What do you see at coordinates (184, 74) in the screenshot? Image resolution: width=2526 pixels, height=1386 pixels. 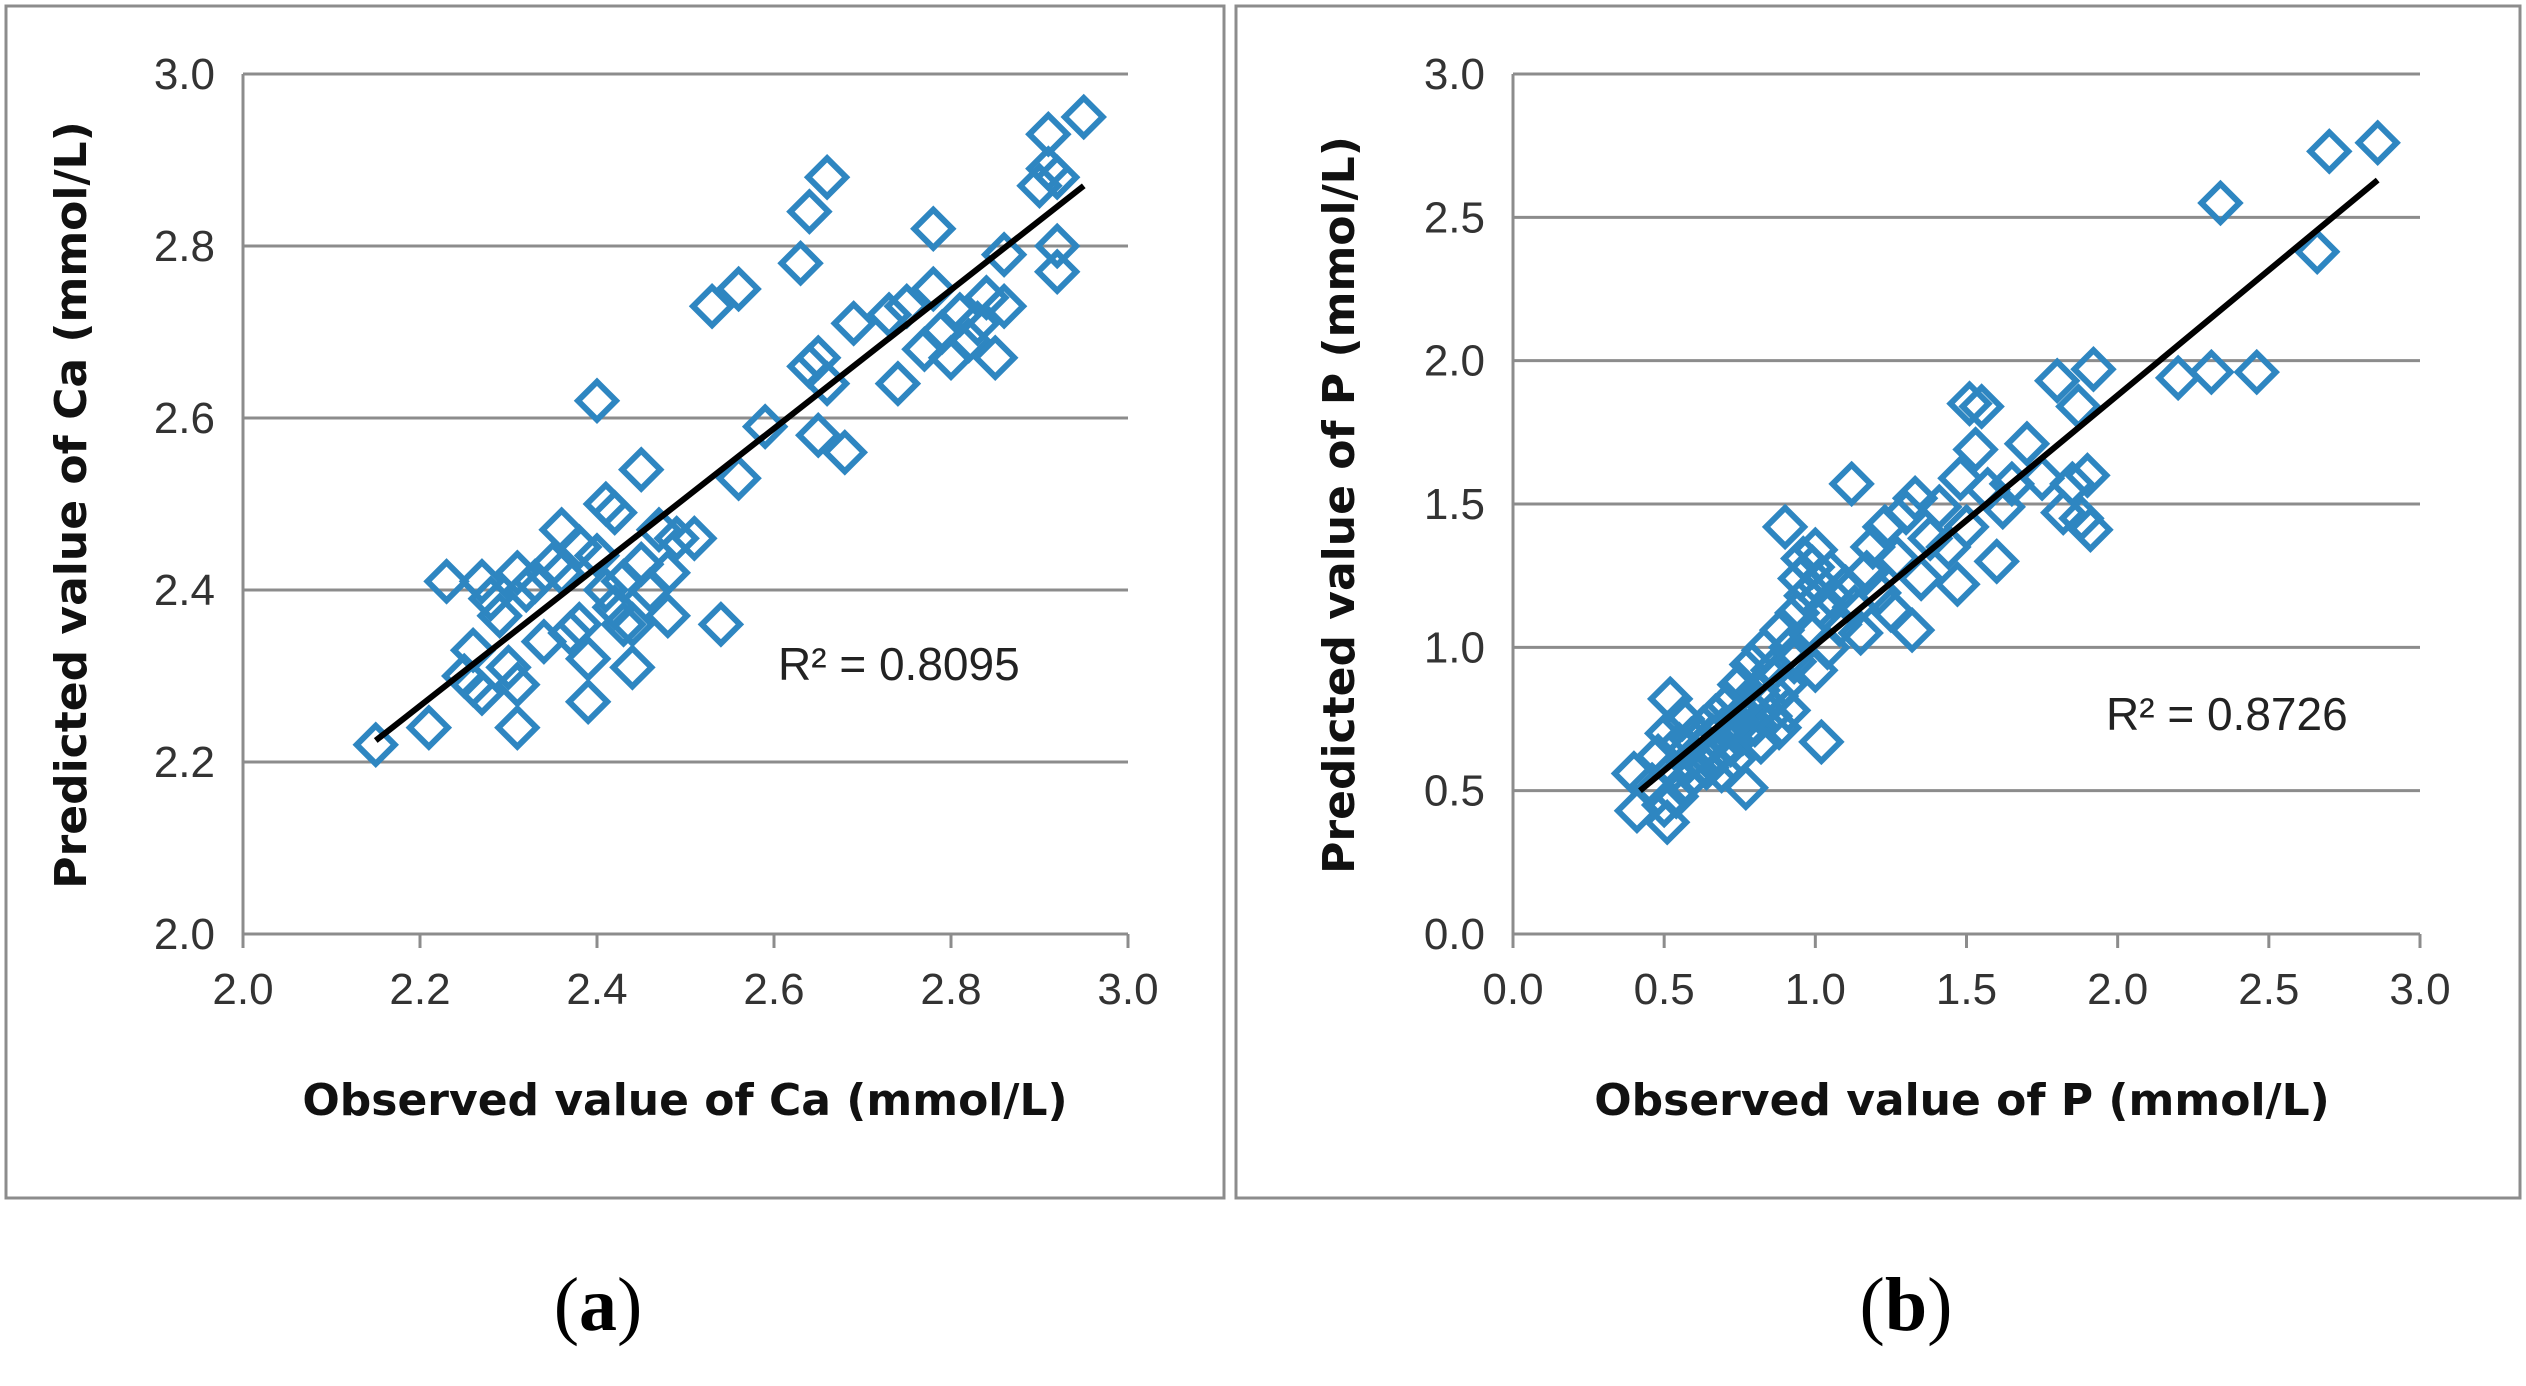 I see `panel-a-y-tick-label: 3.0` at bounding box center [184, 74].